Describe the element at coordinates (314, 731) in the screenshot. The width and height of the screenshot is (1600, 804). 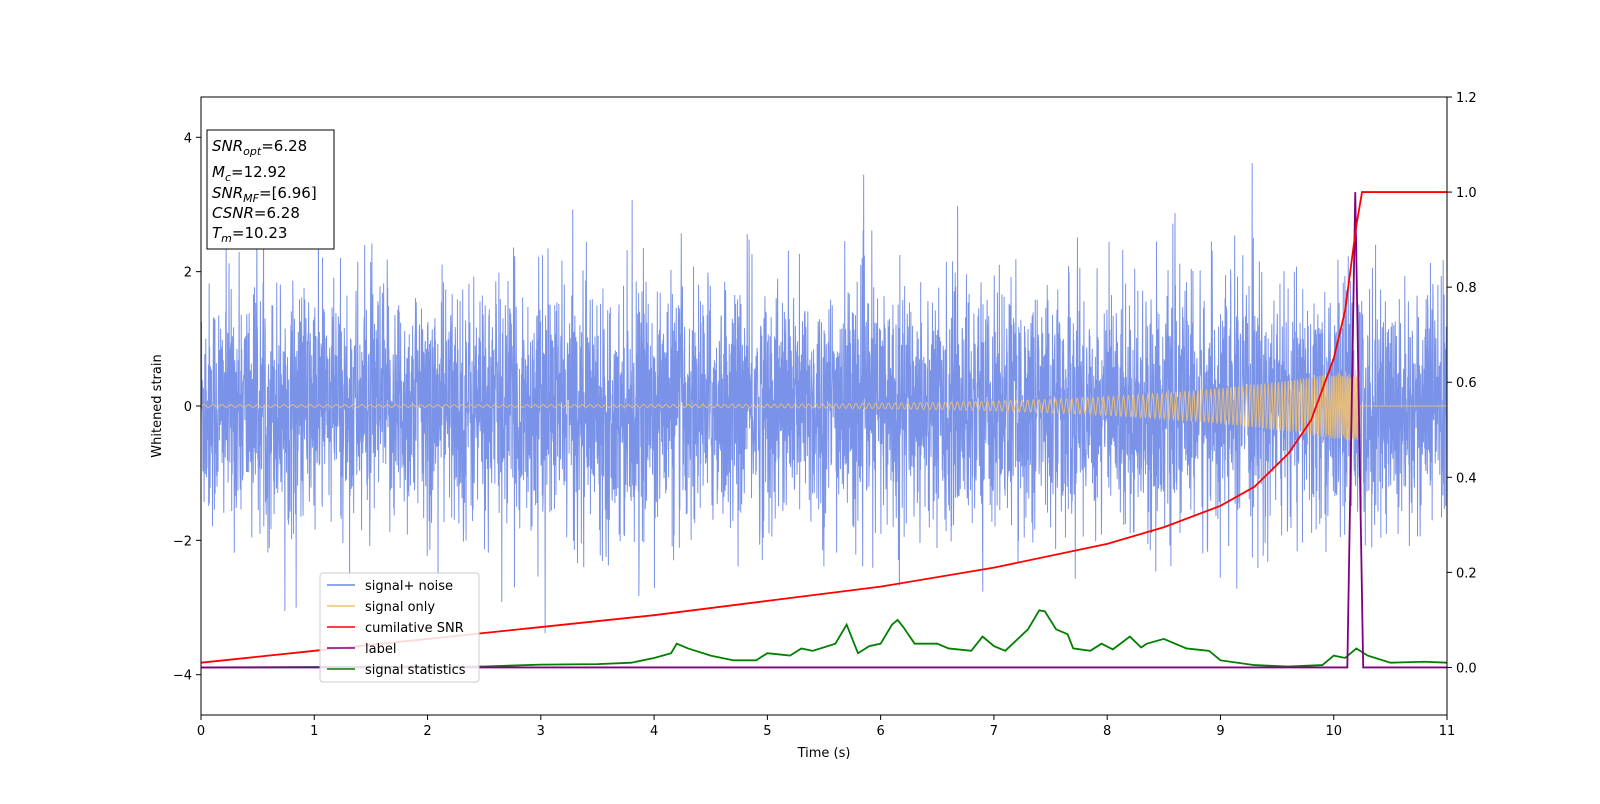
I see `x-tick-label: 1` at that location.